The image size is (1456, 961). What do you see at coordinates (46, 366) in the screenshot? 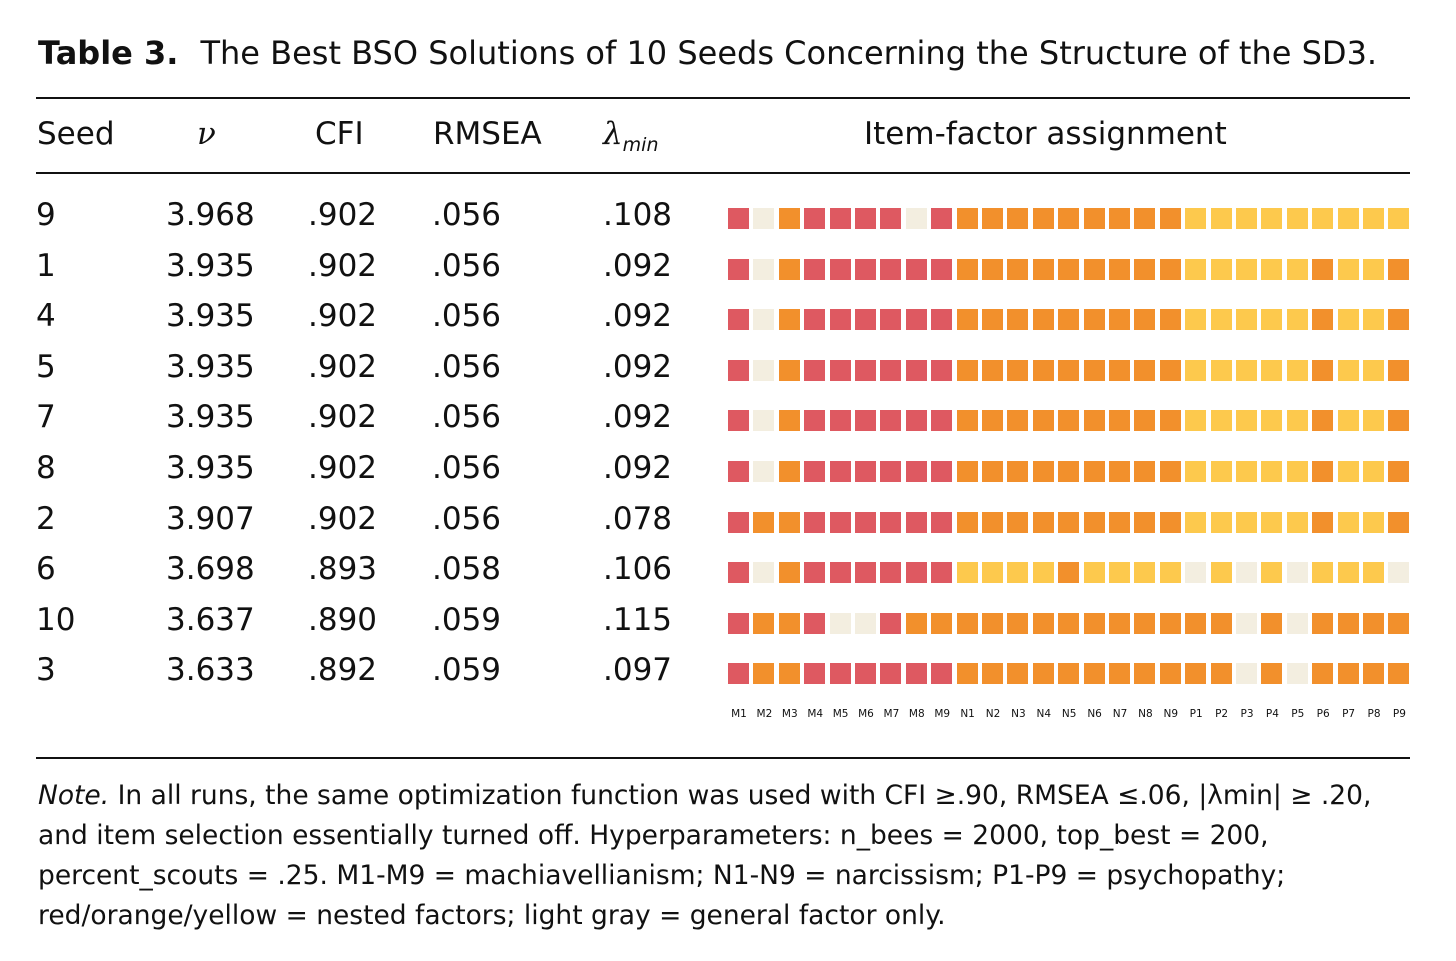
I see `cell-seed: 5` at bounding box center [46, 366].